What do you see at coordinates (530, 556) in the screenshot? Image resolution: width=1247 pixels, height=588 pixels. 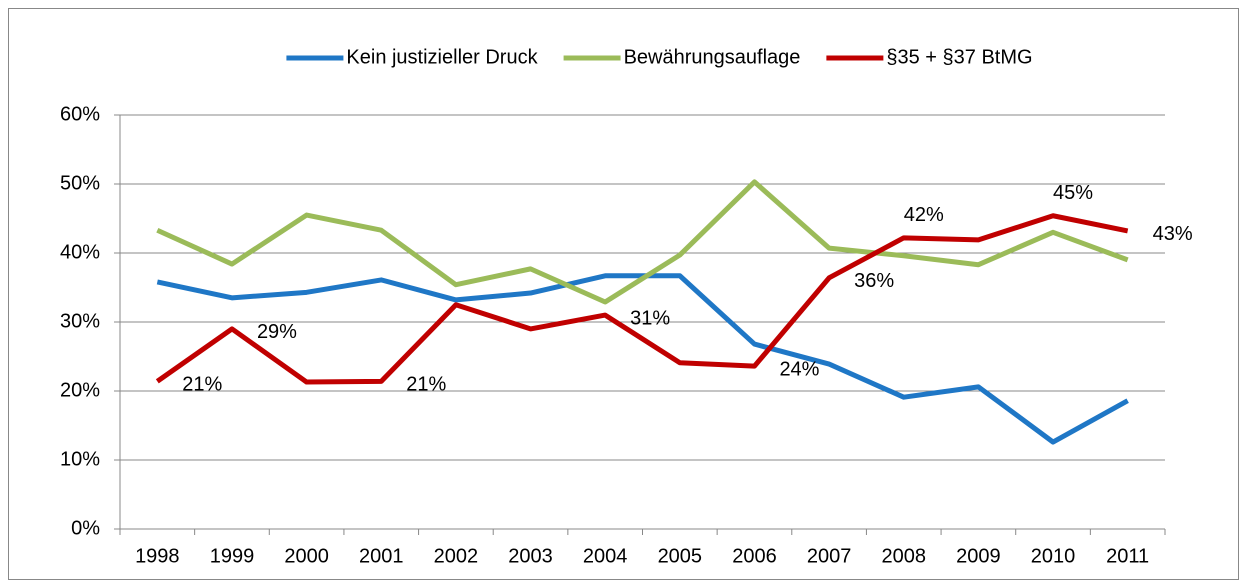 I see `x-tick-label: 2003` at bounding box center [530, 556].